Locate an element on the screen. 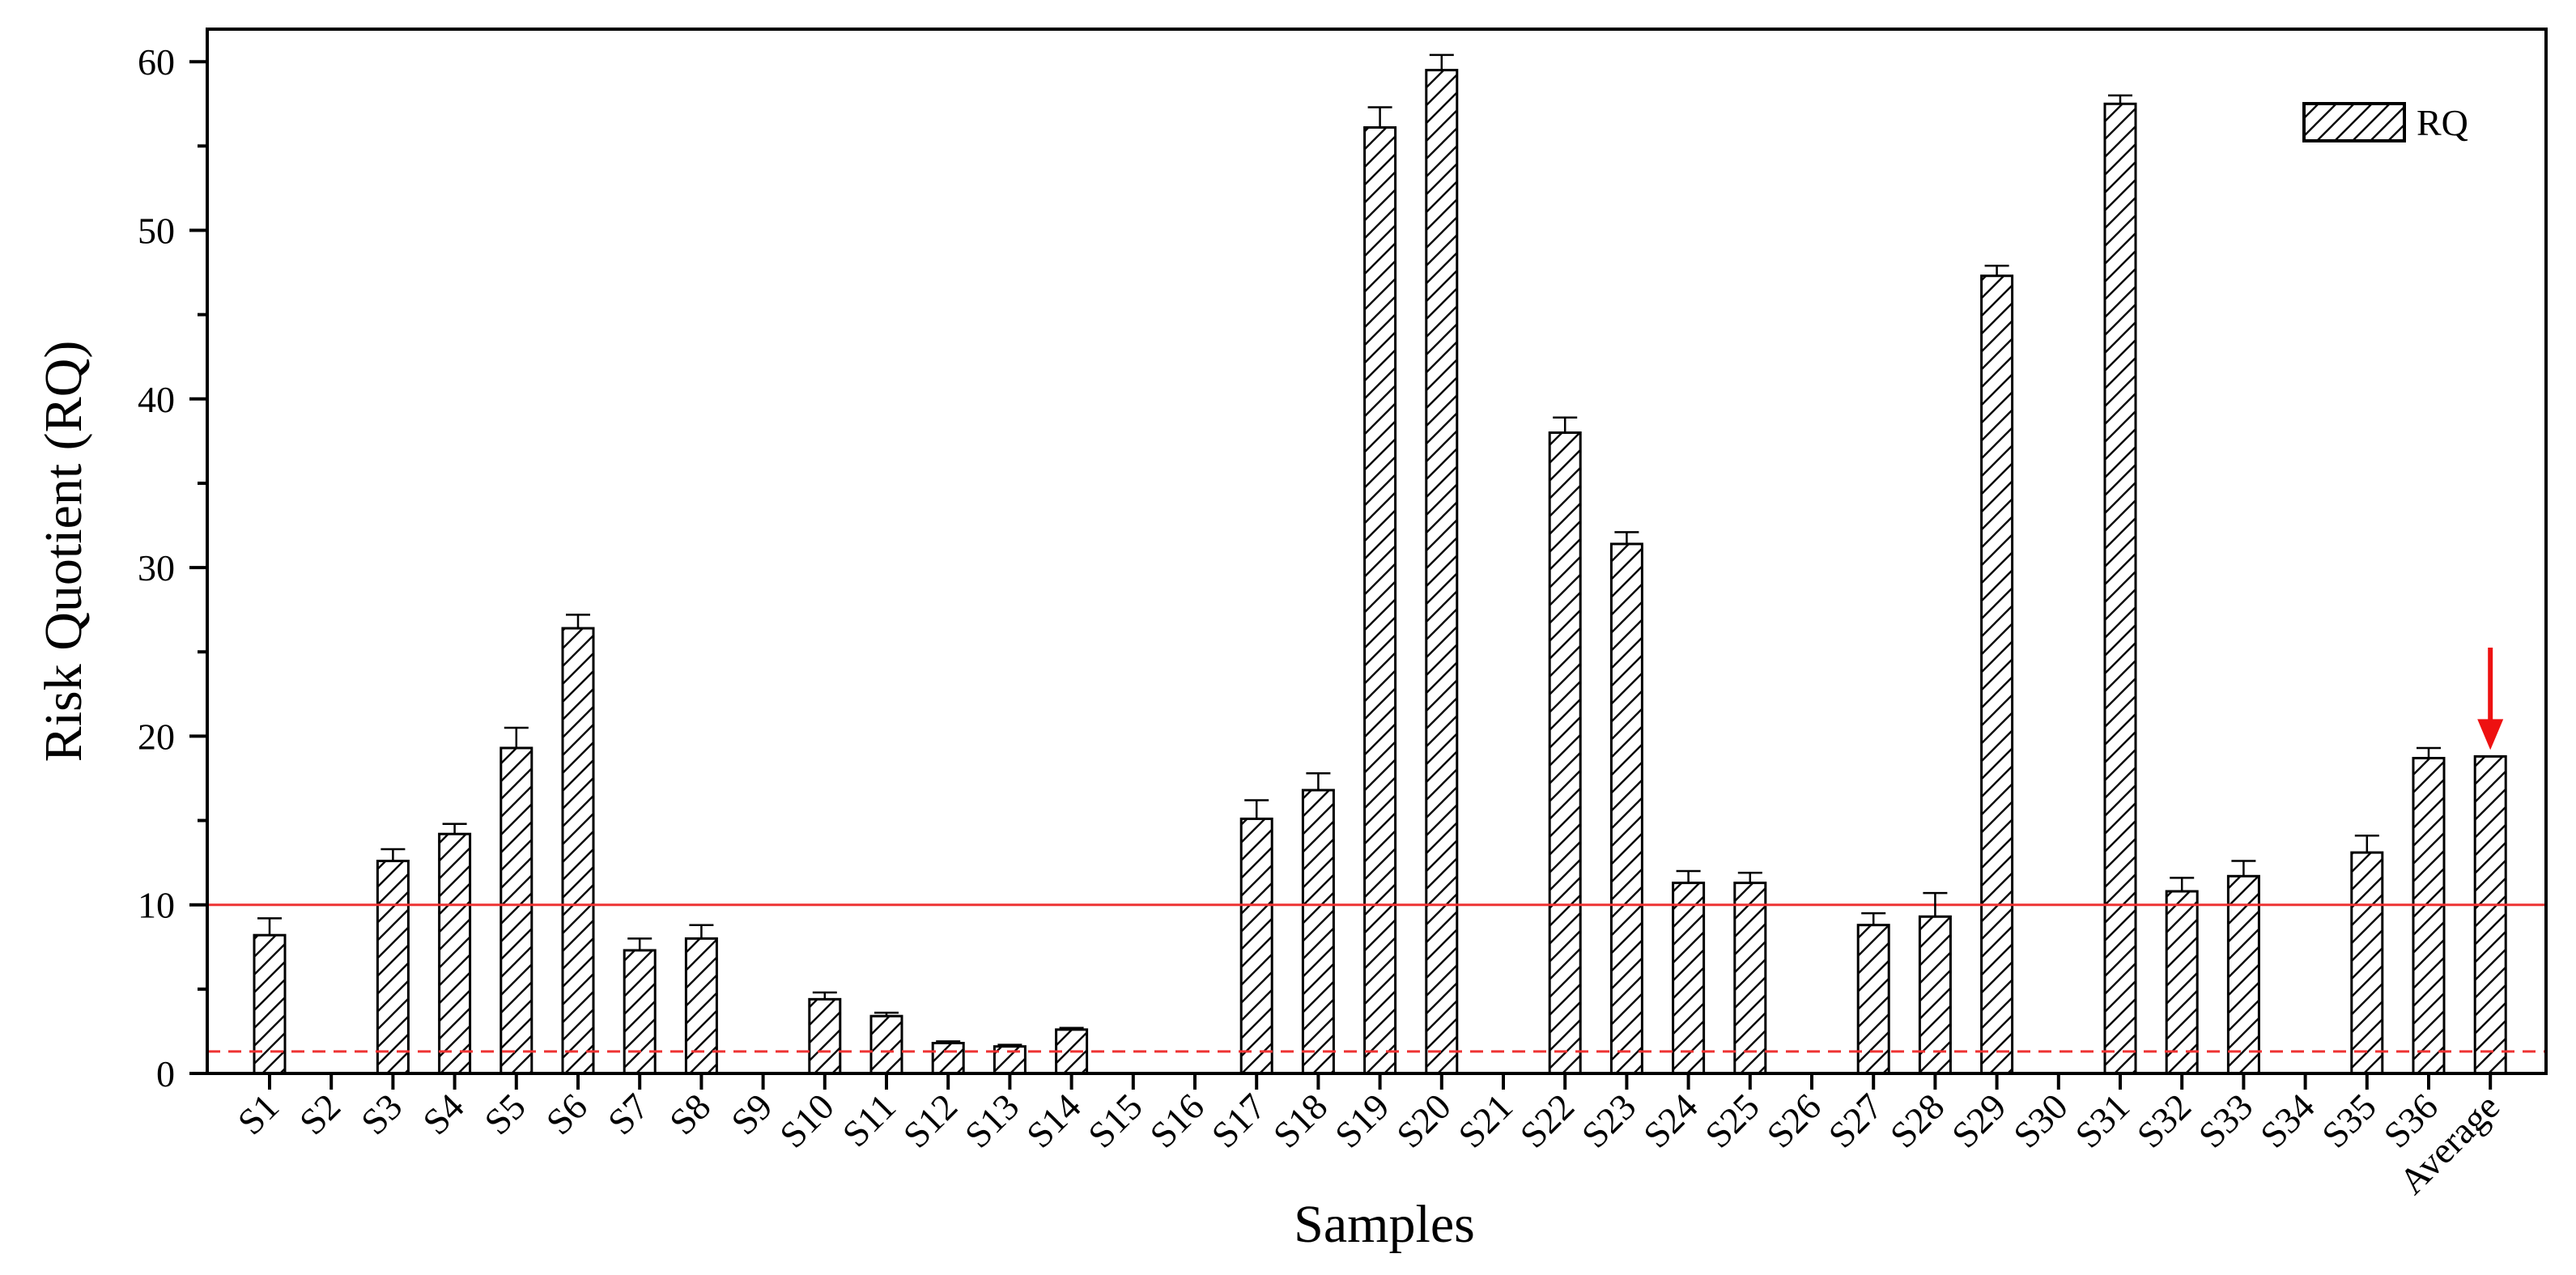  bar-s12 is located at coordinates (948, 1058).